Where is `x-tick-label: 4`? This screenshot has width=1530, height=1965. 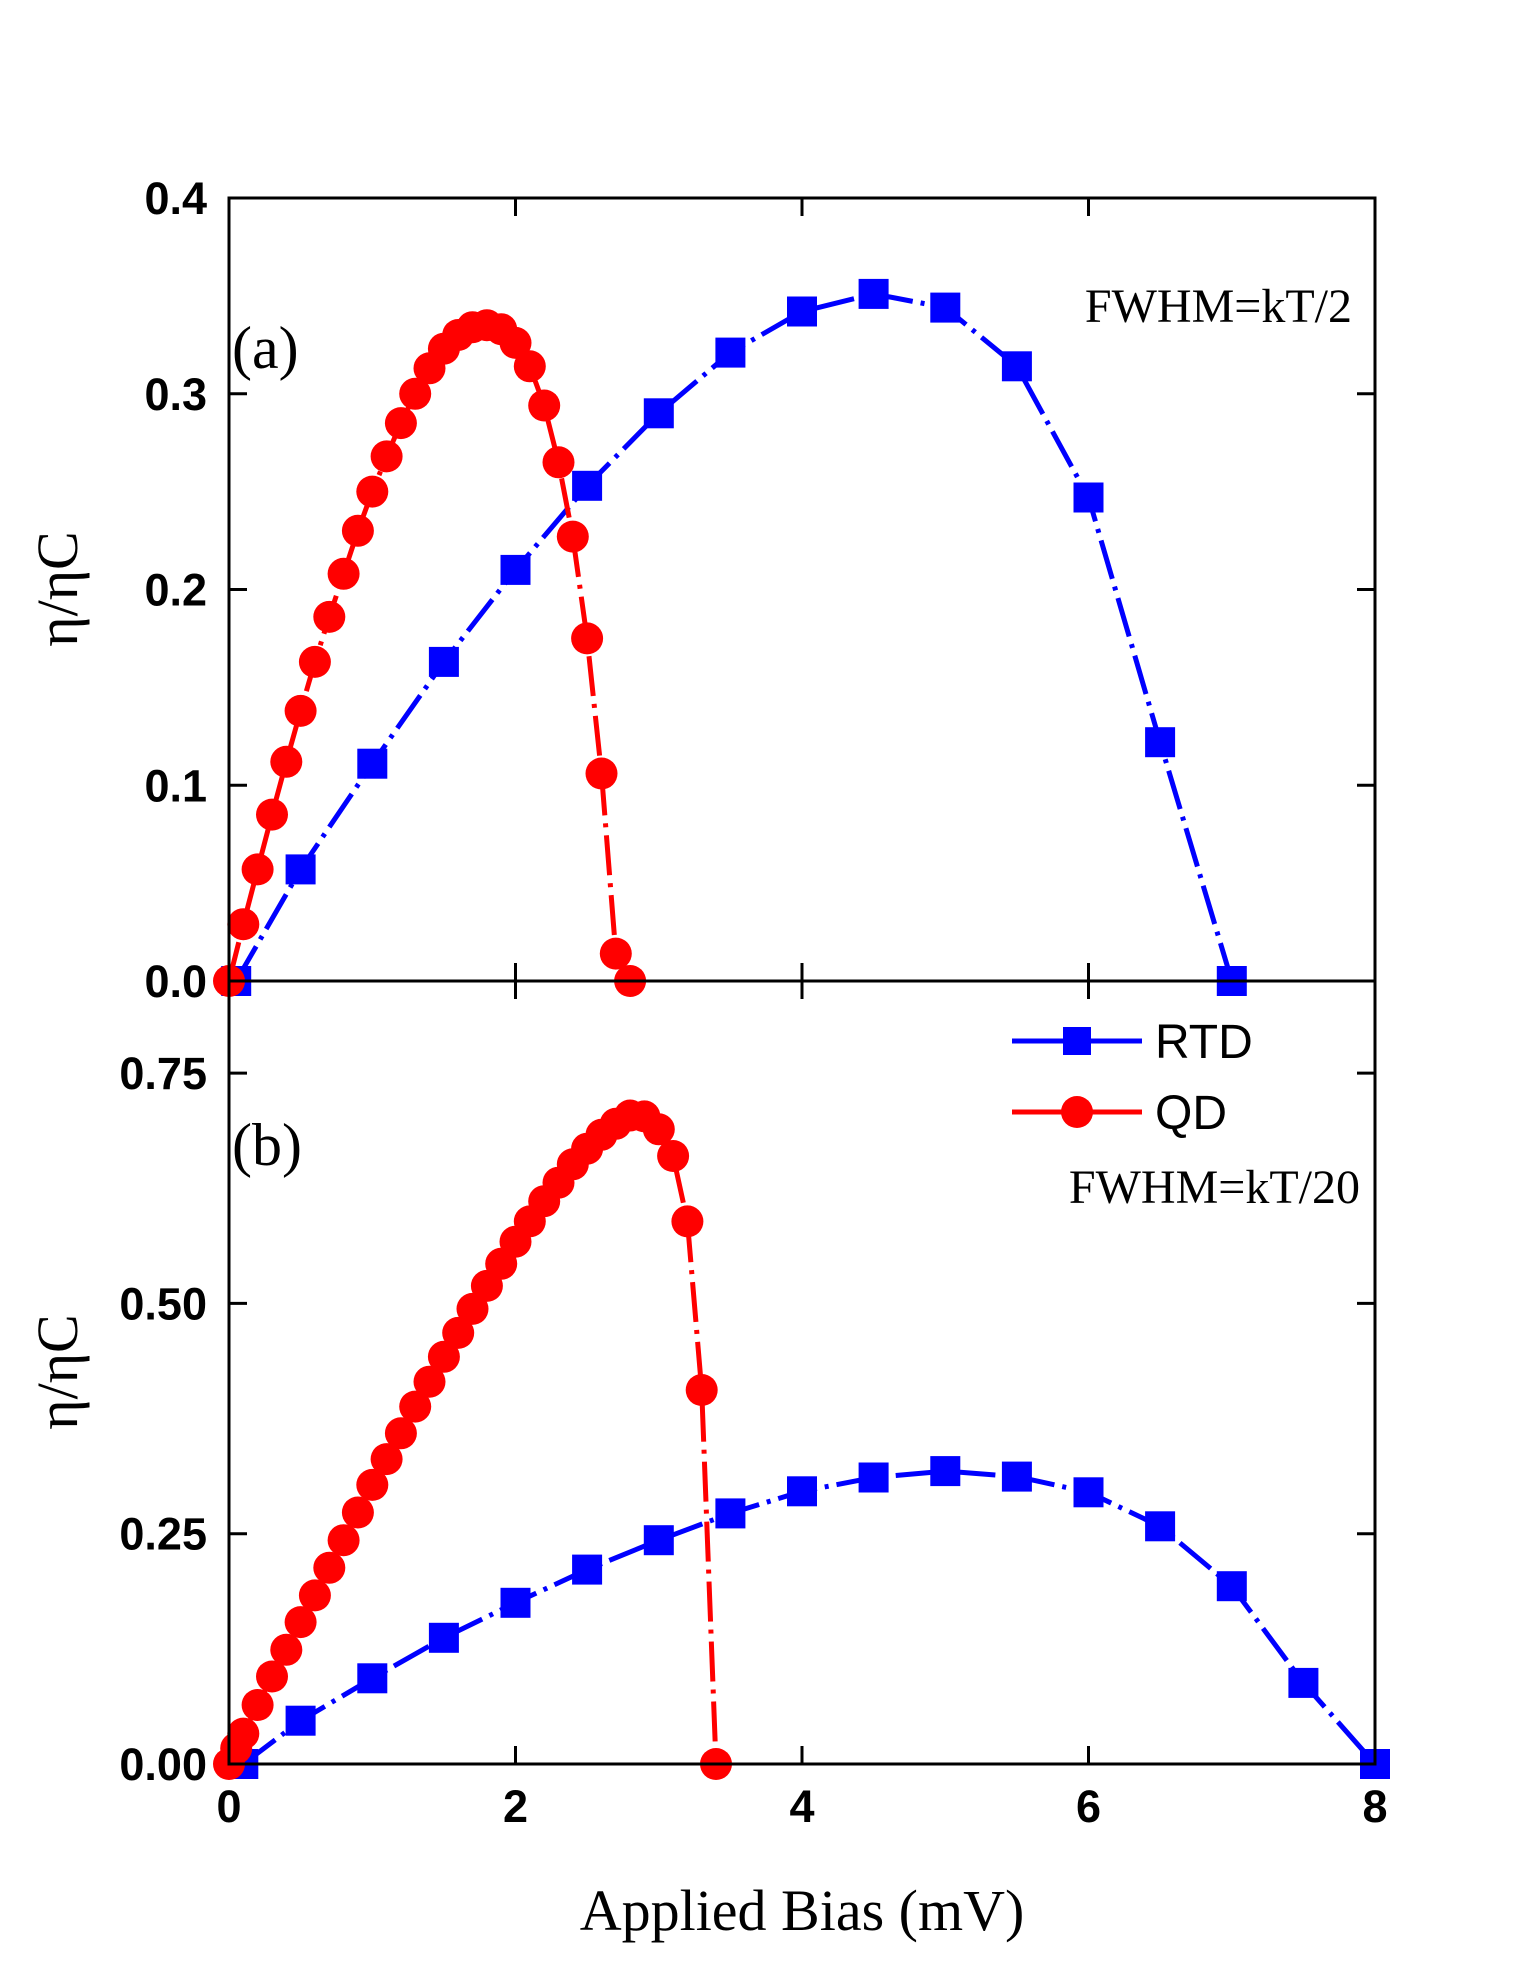 x-tick-label: 4 is located at coordinates (801, 1806).